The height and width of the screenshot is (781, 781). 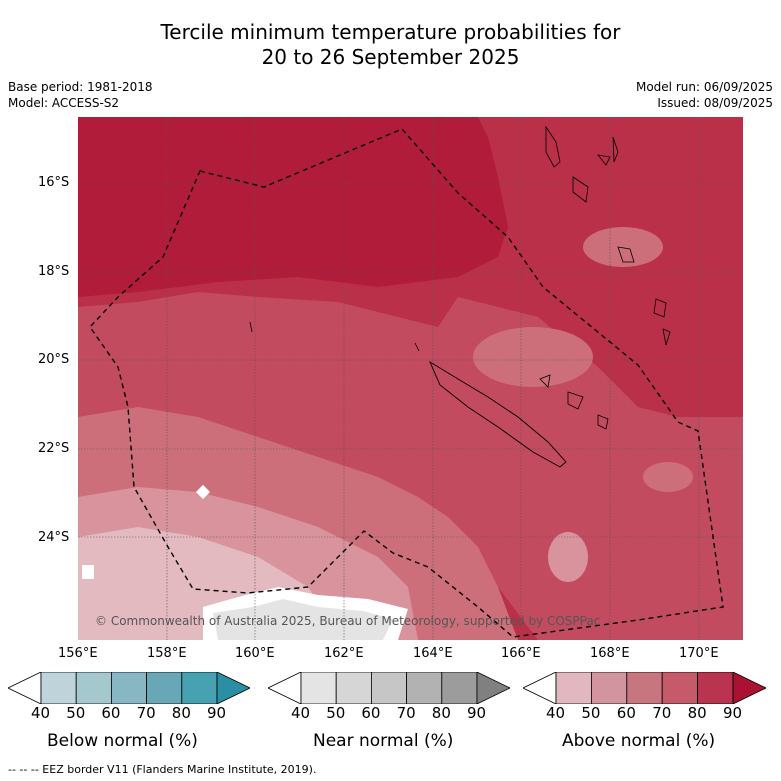 I want to click on y-tick-16s: 16°S, so click(x=54, y=182).